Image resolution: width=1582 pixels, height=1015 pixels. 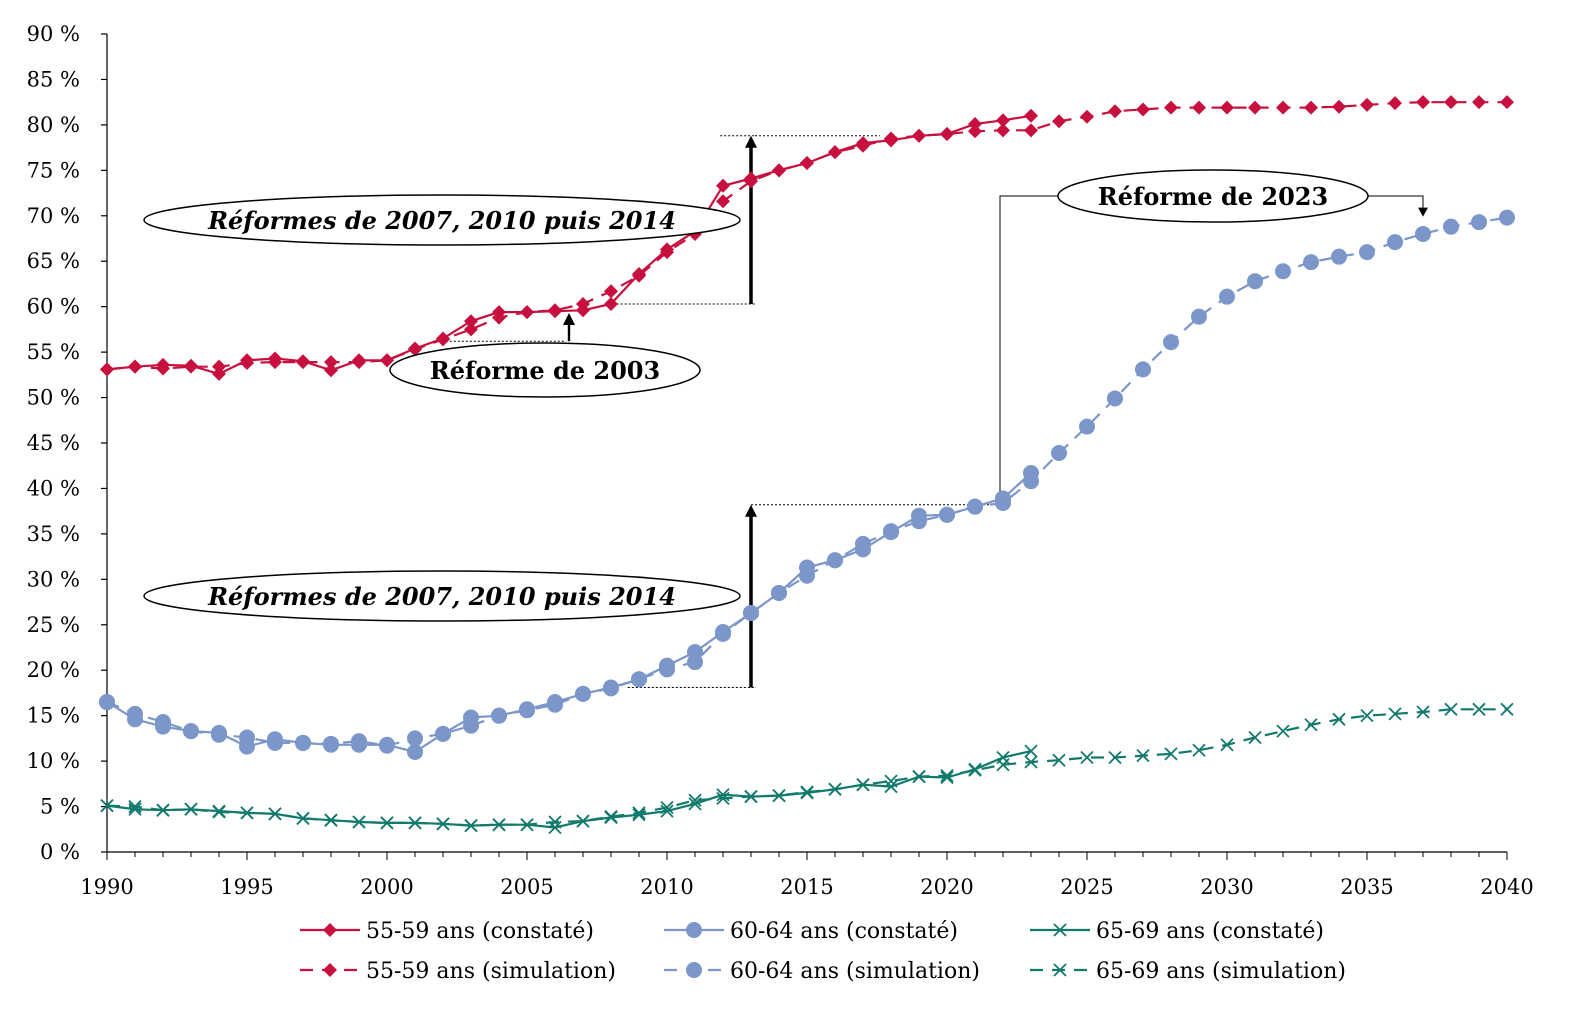 I want to click on x-tick-label: 1995, so click(x=246, y=887).